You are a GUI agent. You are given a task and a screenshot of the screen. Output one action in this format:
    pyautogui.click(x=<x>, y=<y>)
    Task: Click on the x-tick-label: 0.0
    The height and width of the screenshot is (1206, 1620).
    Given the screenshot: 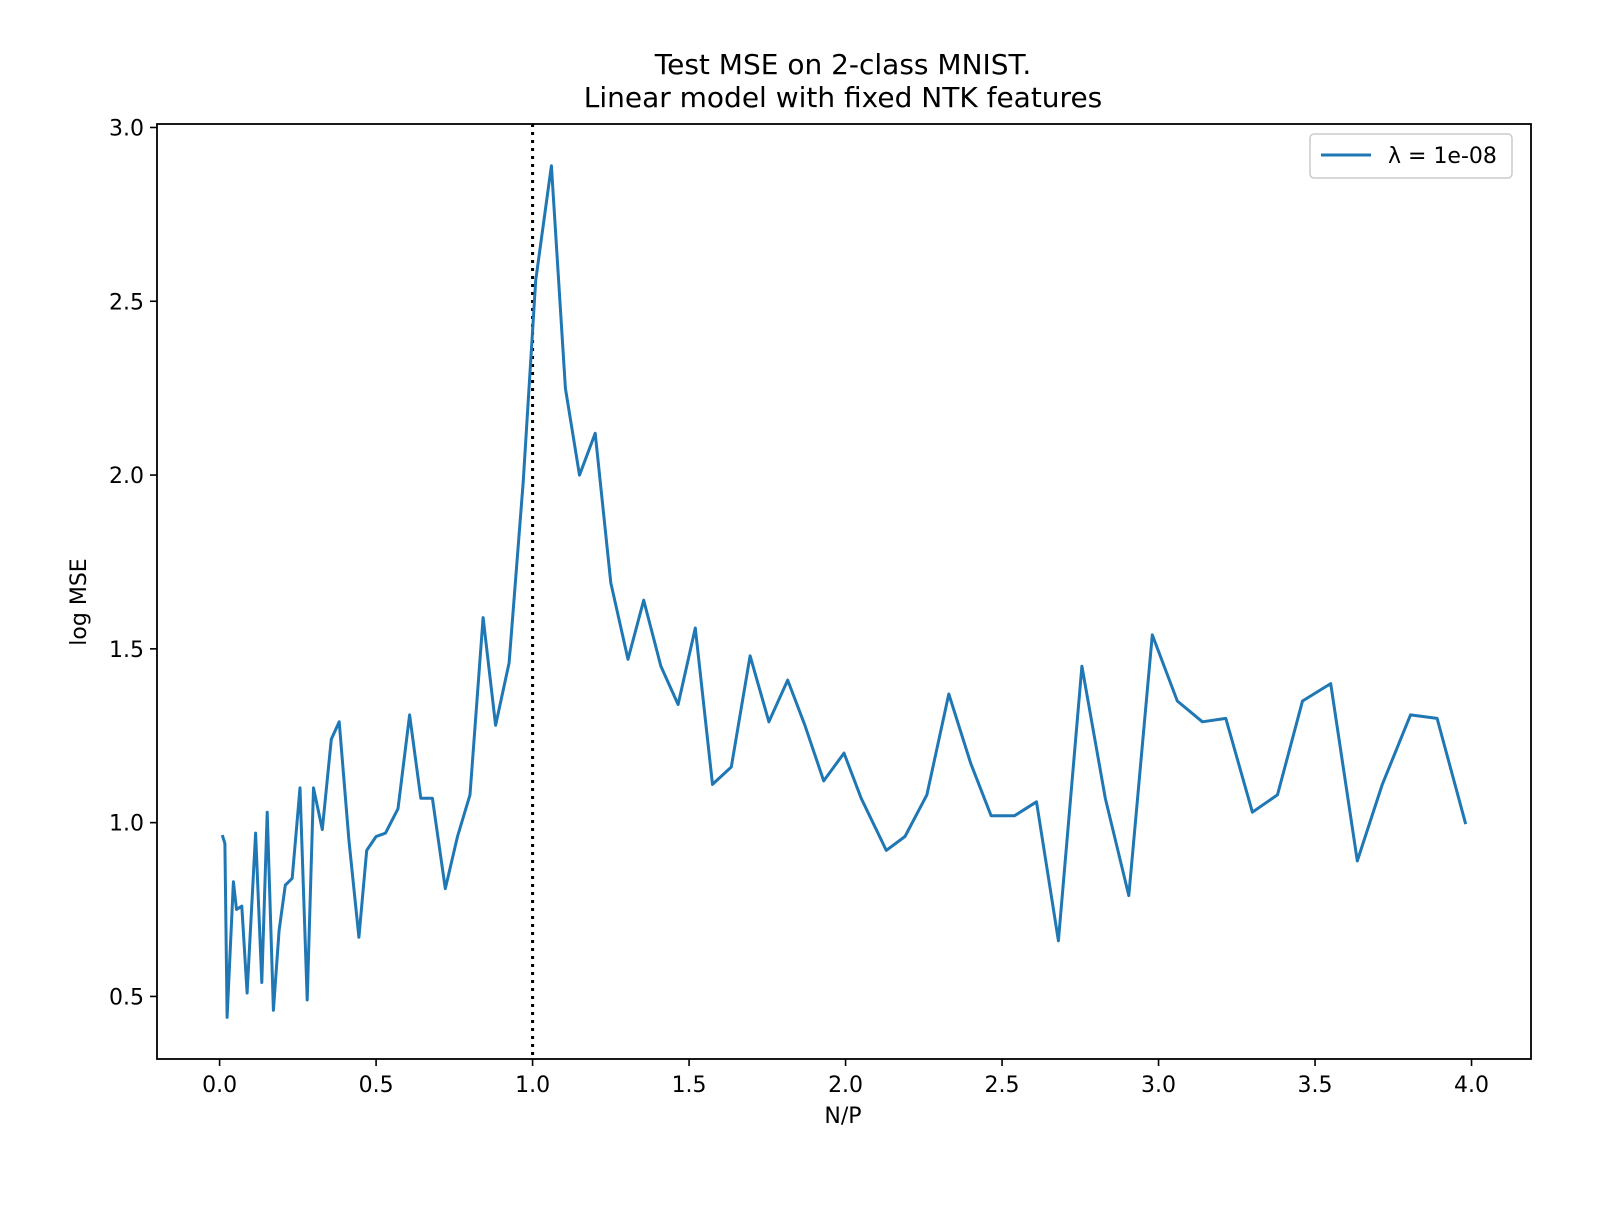 What is the action you would take?
    pyautogui.click(x=219, y=1085)
    